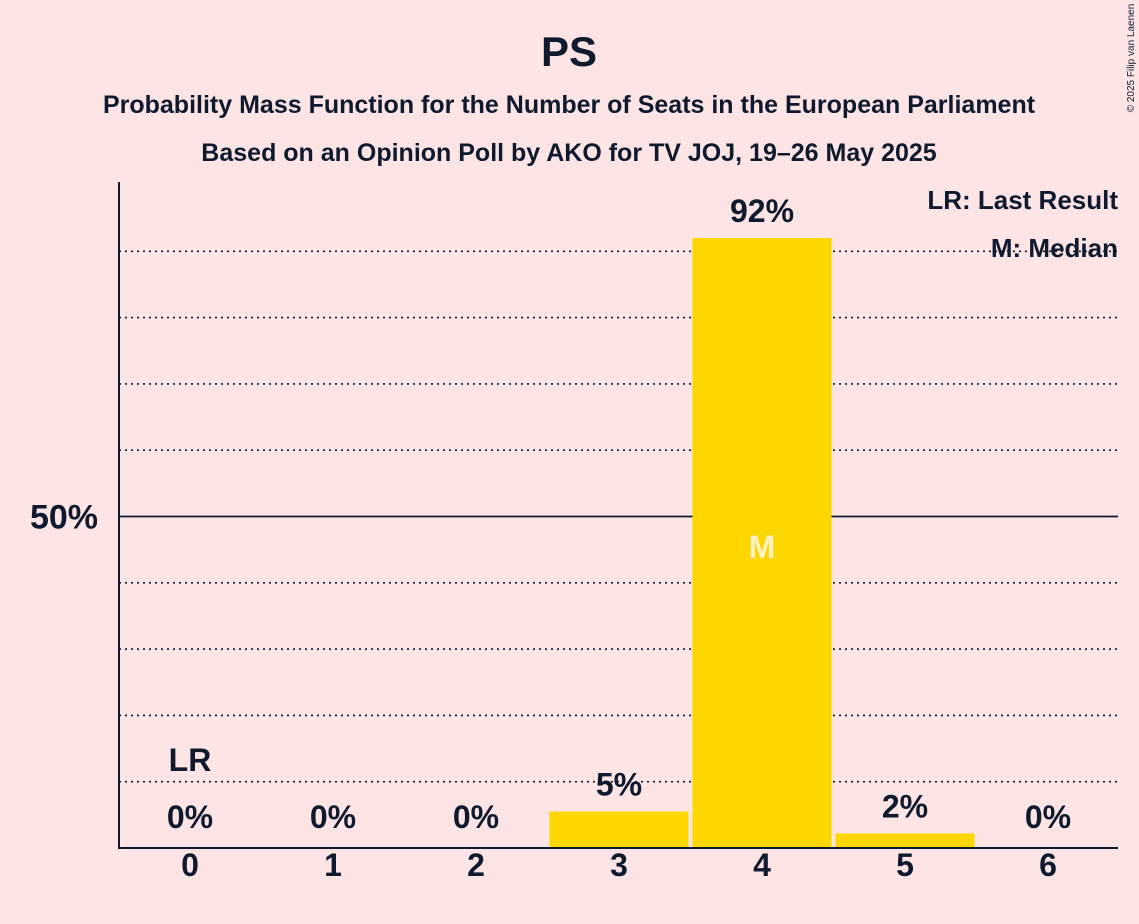  Describe the element at coordinates (569, 51) in the screenshot. I see `chart-title: PS` at that location.